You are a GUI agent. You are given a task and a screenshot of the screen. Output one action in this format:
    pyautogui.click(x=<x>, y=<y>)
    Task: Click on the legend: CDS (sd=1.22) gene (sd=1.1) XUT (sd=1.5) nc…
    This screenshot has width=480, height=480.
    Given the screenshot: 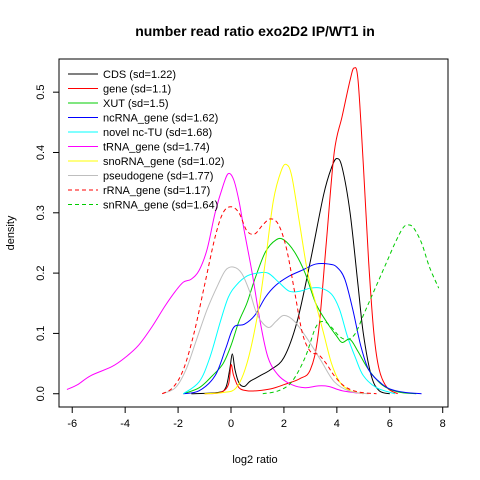 What is the action you would take?
    pyautogui.click(x=146, y=140)
    